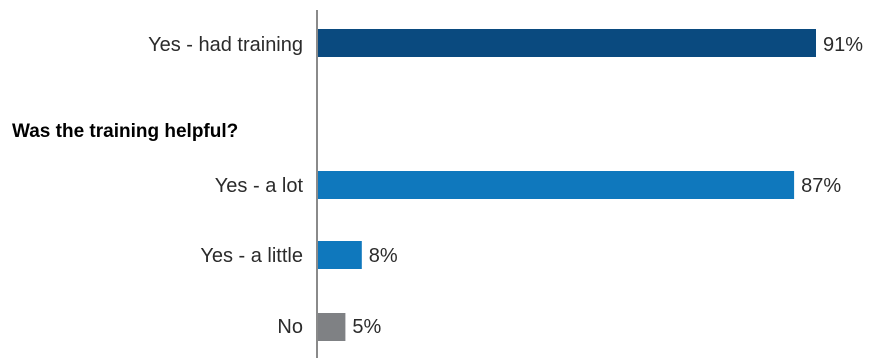 The height and width of the screenshot is (358, 877). Describe the element at coordinates (366, 327) in the screenshot. I see `value-label: 5%` at that location.